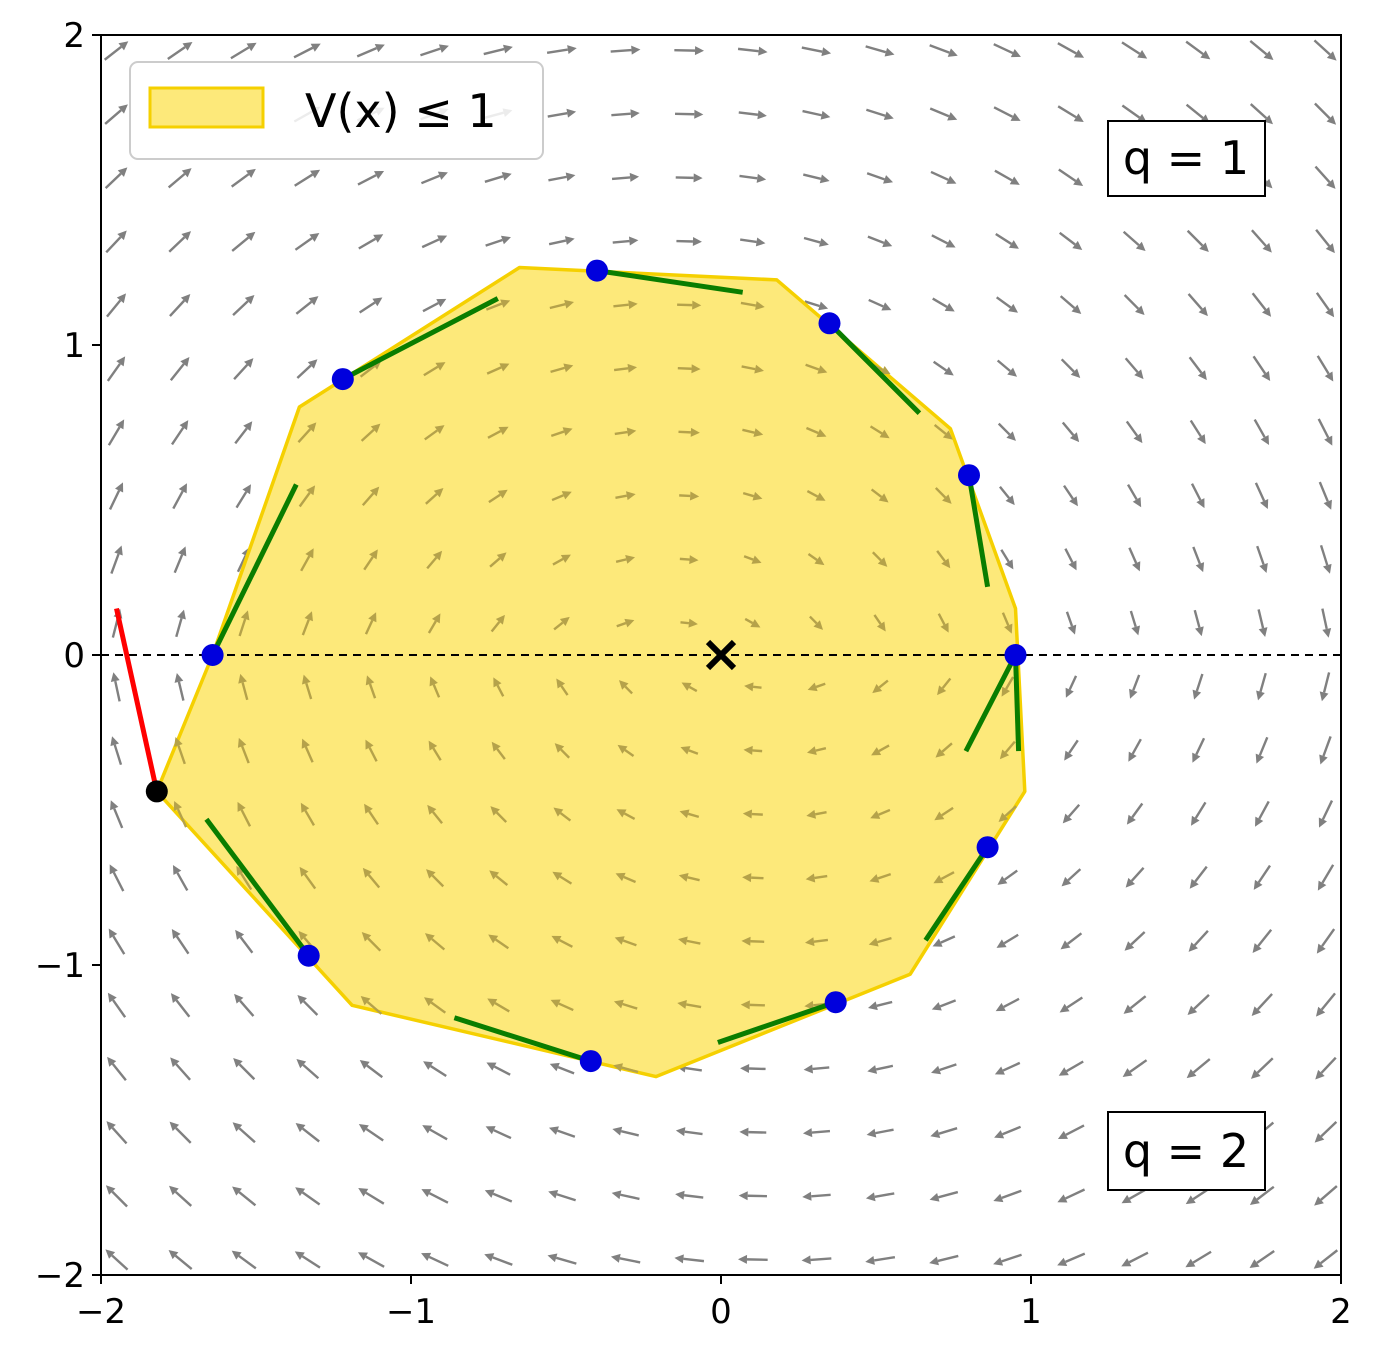 The image size is (1374, 1354). Describe the element at coordinates (721, 1312) in the screenshot. I see `x-tick-label: 0` at that location.